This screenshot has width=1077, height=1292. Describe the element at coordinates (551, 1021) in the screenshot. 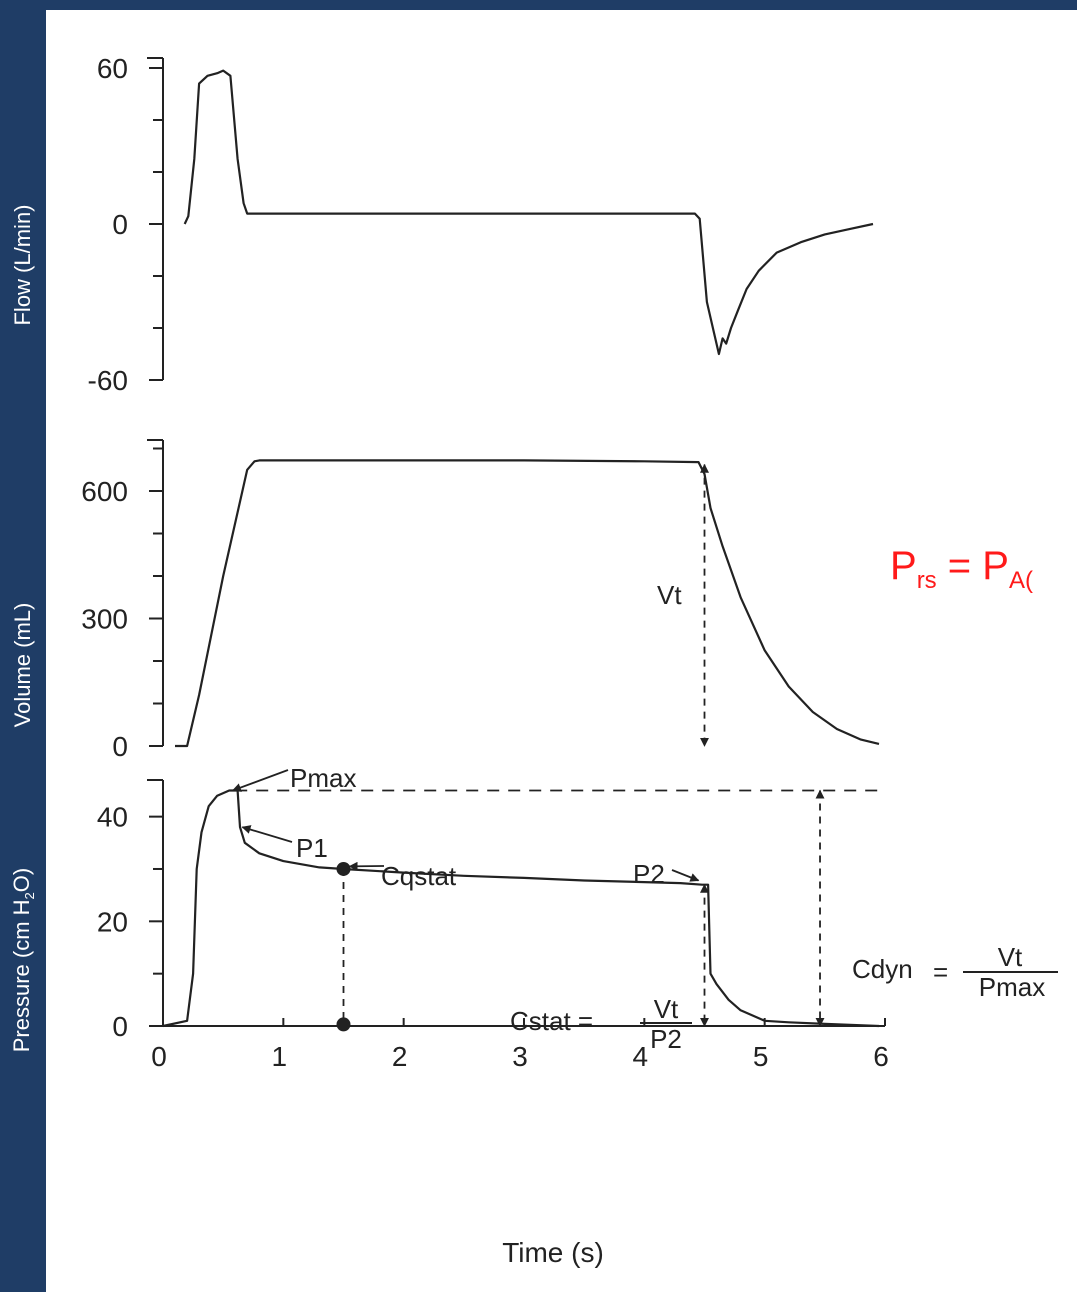

I see `cstat-lhs: Cstat =` at that location.